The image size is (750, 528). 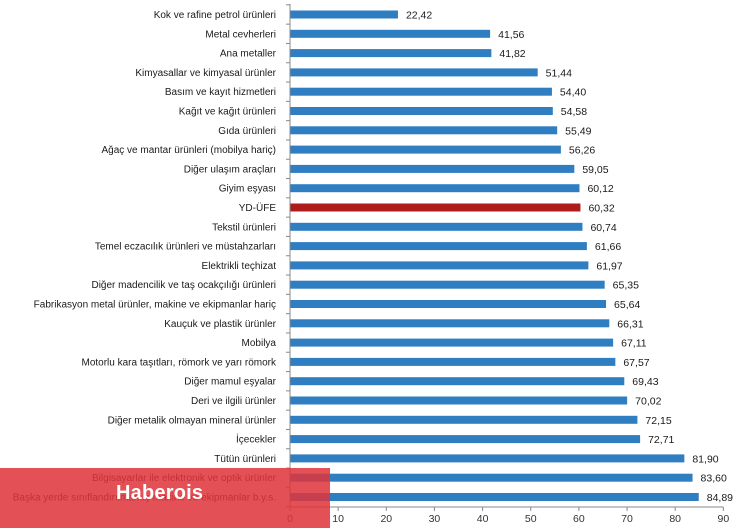 I want to click on x-tick-label: 90, so click(x=724, y=519).